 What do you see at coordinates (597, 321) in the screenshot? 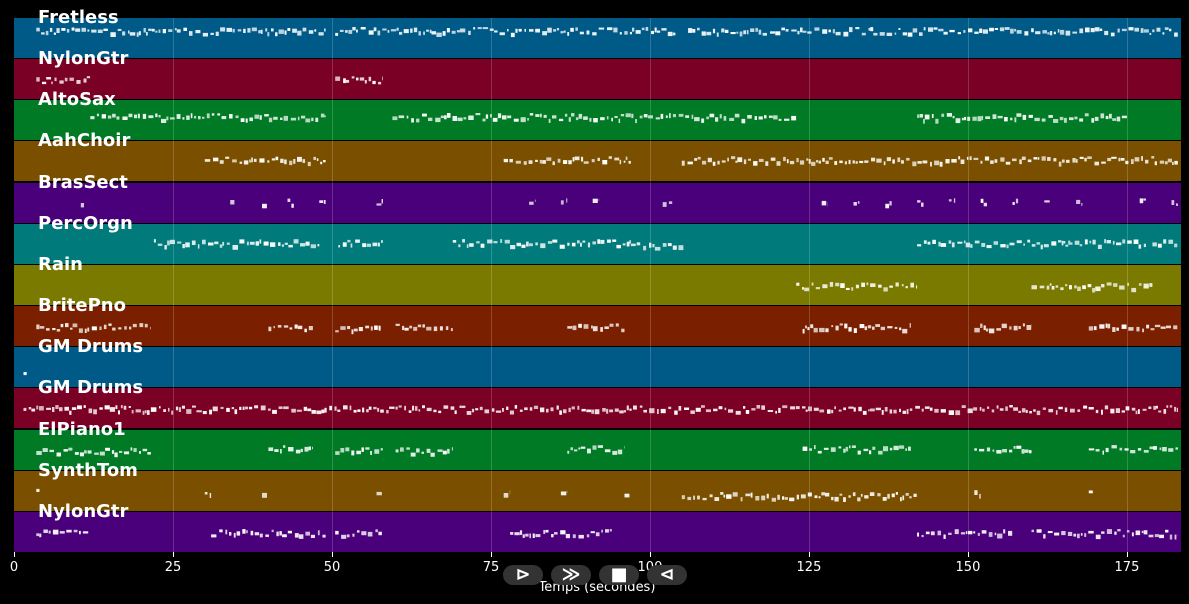
I see `track-8: BritePno` at bounding box center [597, 321].